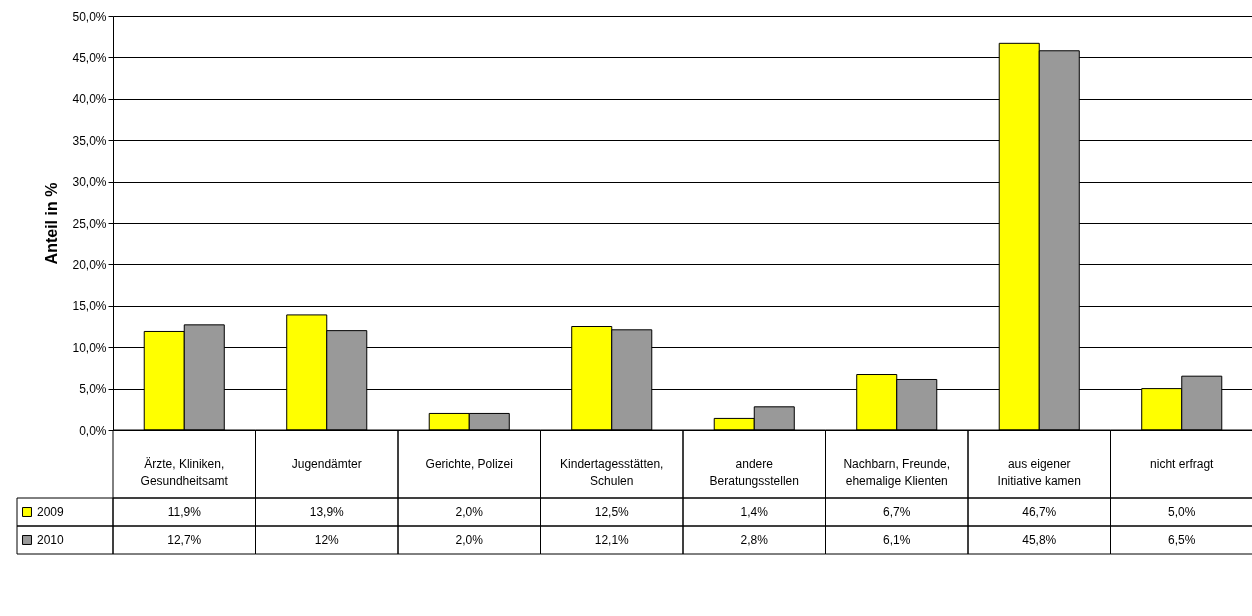 The image size is (1252, 616). What do you see at coordinates (1039, 512) in the screenshot?
I see `data-label: 46,7%` at bounding box center [1039, 512].